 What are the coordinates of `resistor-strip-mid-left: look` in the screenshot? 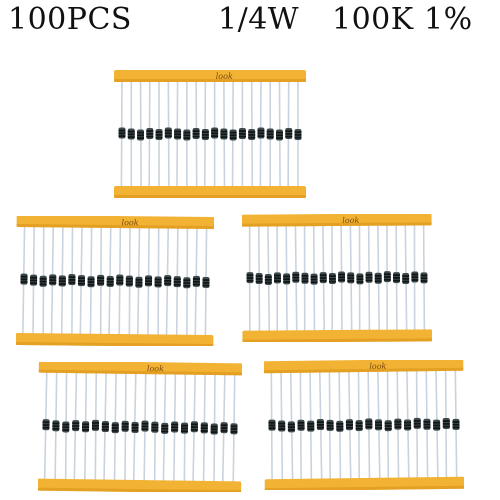 It's located at (115, 281).